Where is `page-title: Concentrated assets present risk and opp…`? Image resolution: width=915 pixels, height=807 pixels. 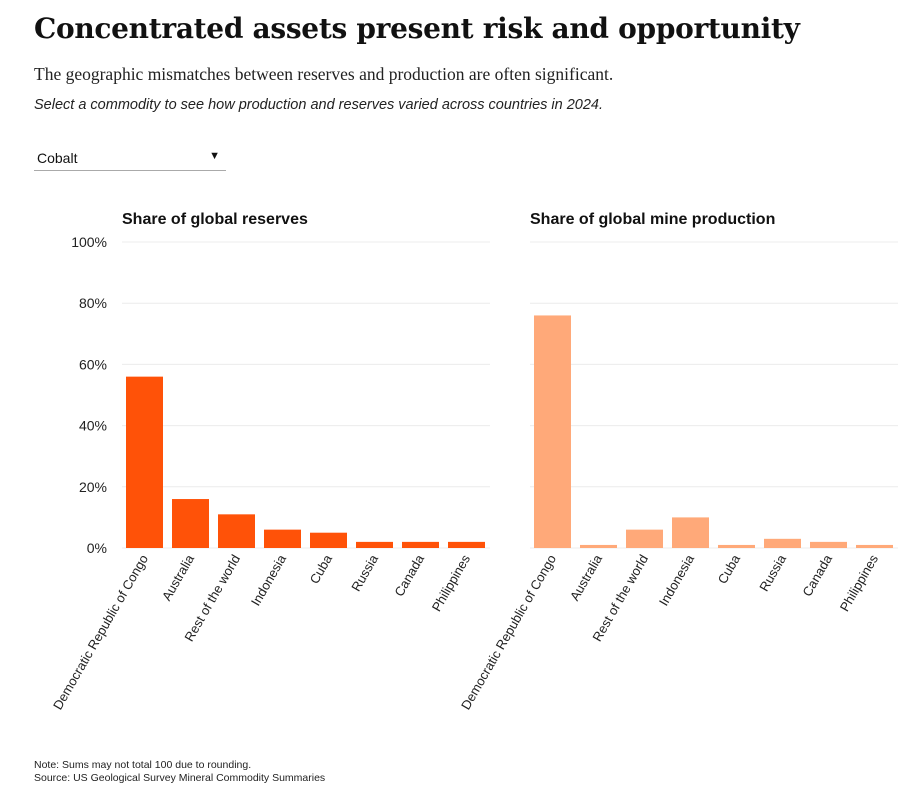
page-title: Concentrated assets present risk and opp… is located at coordinates (417, 28).